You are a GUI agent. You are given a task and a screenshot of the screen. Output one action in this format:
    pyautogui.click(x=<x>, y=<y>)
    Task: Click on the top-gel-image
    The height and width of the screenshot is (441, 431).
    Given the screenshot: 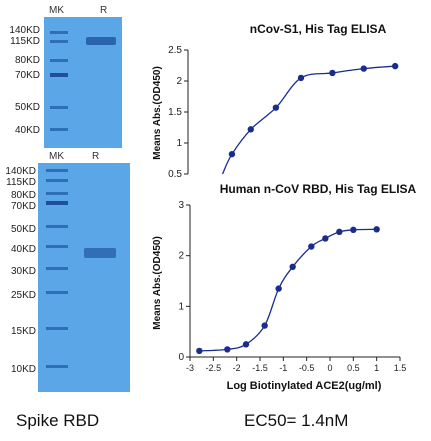 What is the action you would take?
    pyautogui.click(x=83, y=82)
    